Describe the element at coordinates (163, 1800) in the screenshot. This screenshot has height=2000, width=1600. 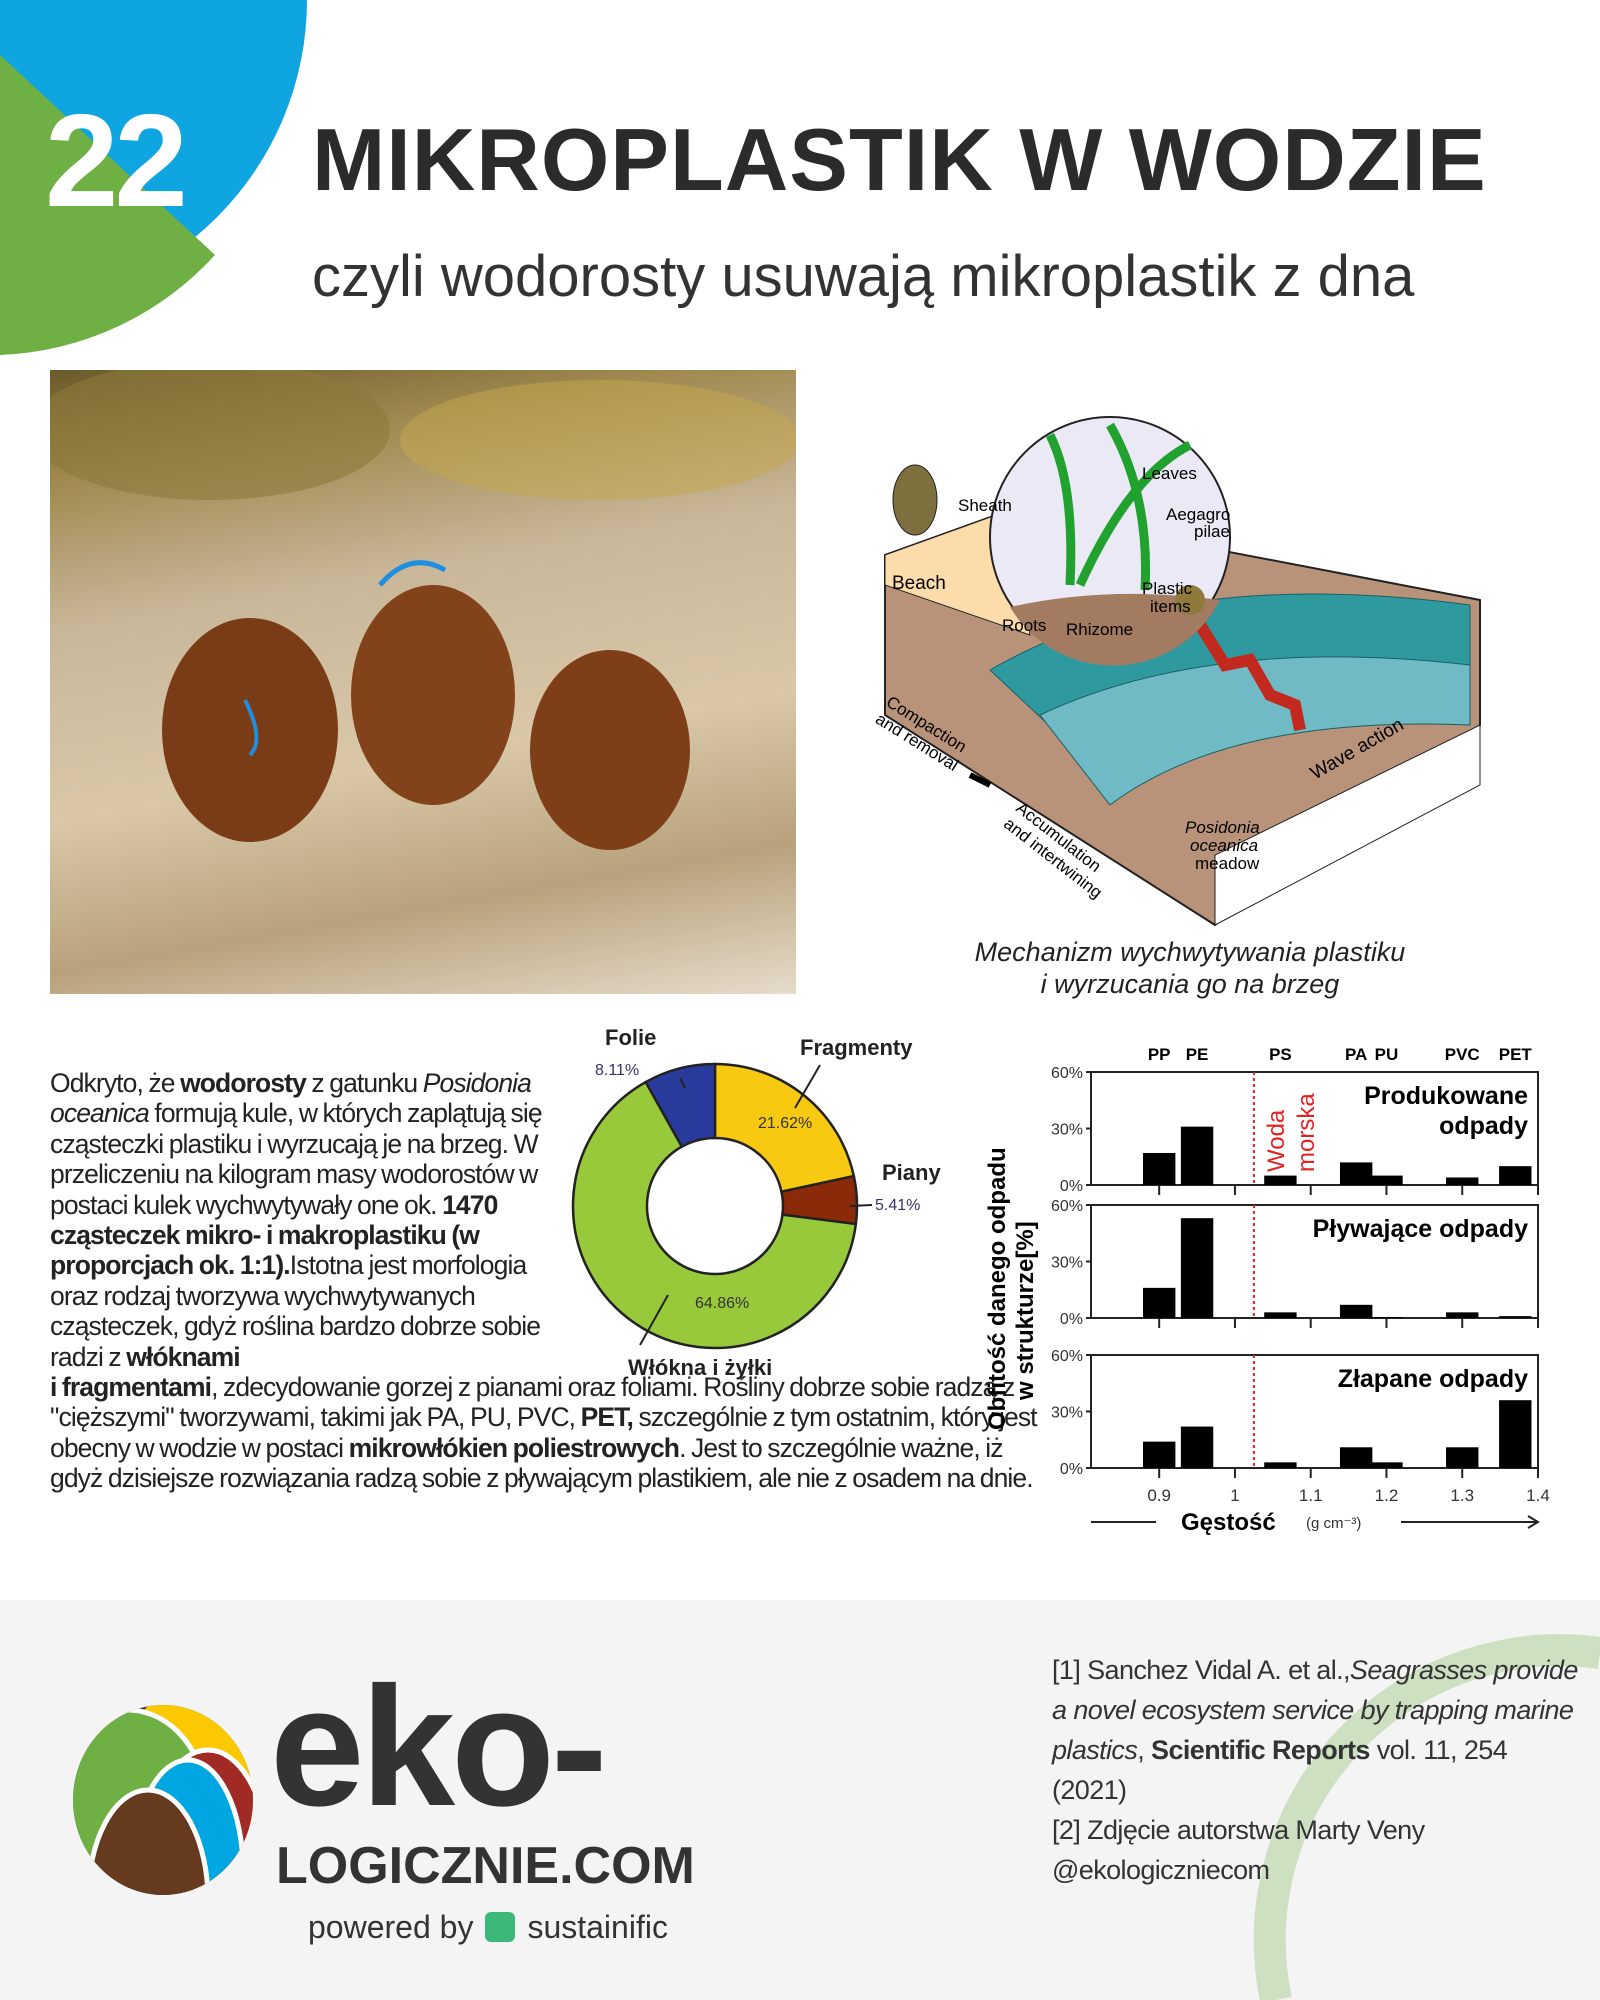
I see `eko-logo-icon` at that location.